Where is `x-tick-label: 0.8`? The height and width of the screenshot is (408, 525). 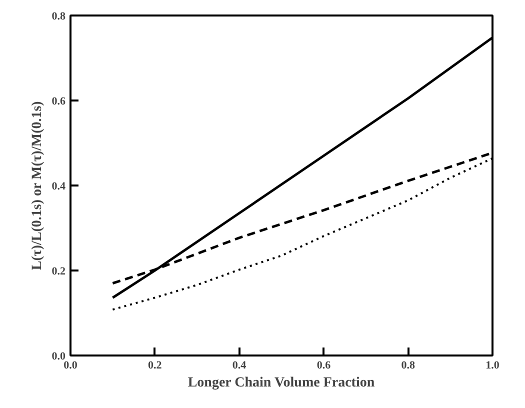 x-tick-label: 0.8 is located at coordinates (408, 366).